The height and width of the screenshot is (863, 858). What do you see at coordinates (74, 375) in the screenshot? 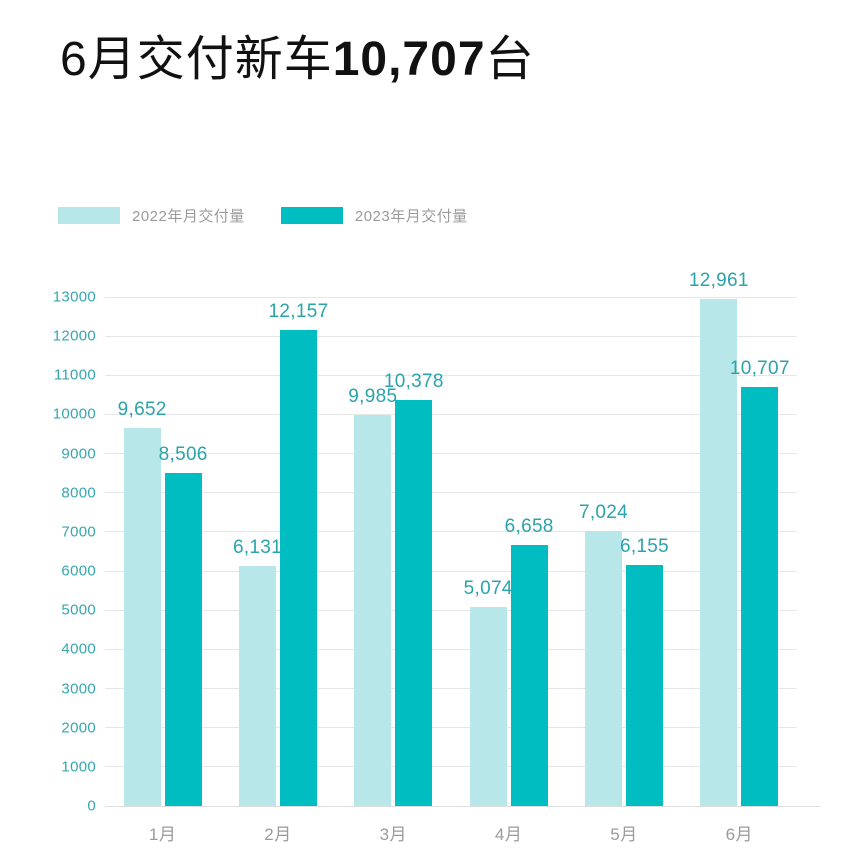
I see `y-axis-tick-label-11000: 11000` at bounding box center [74, 375].